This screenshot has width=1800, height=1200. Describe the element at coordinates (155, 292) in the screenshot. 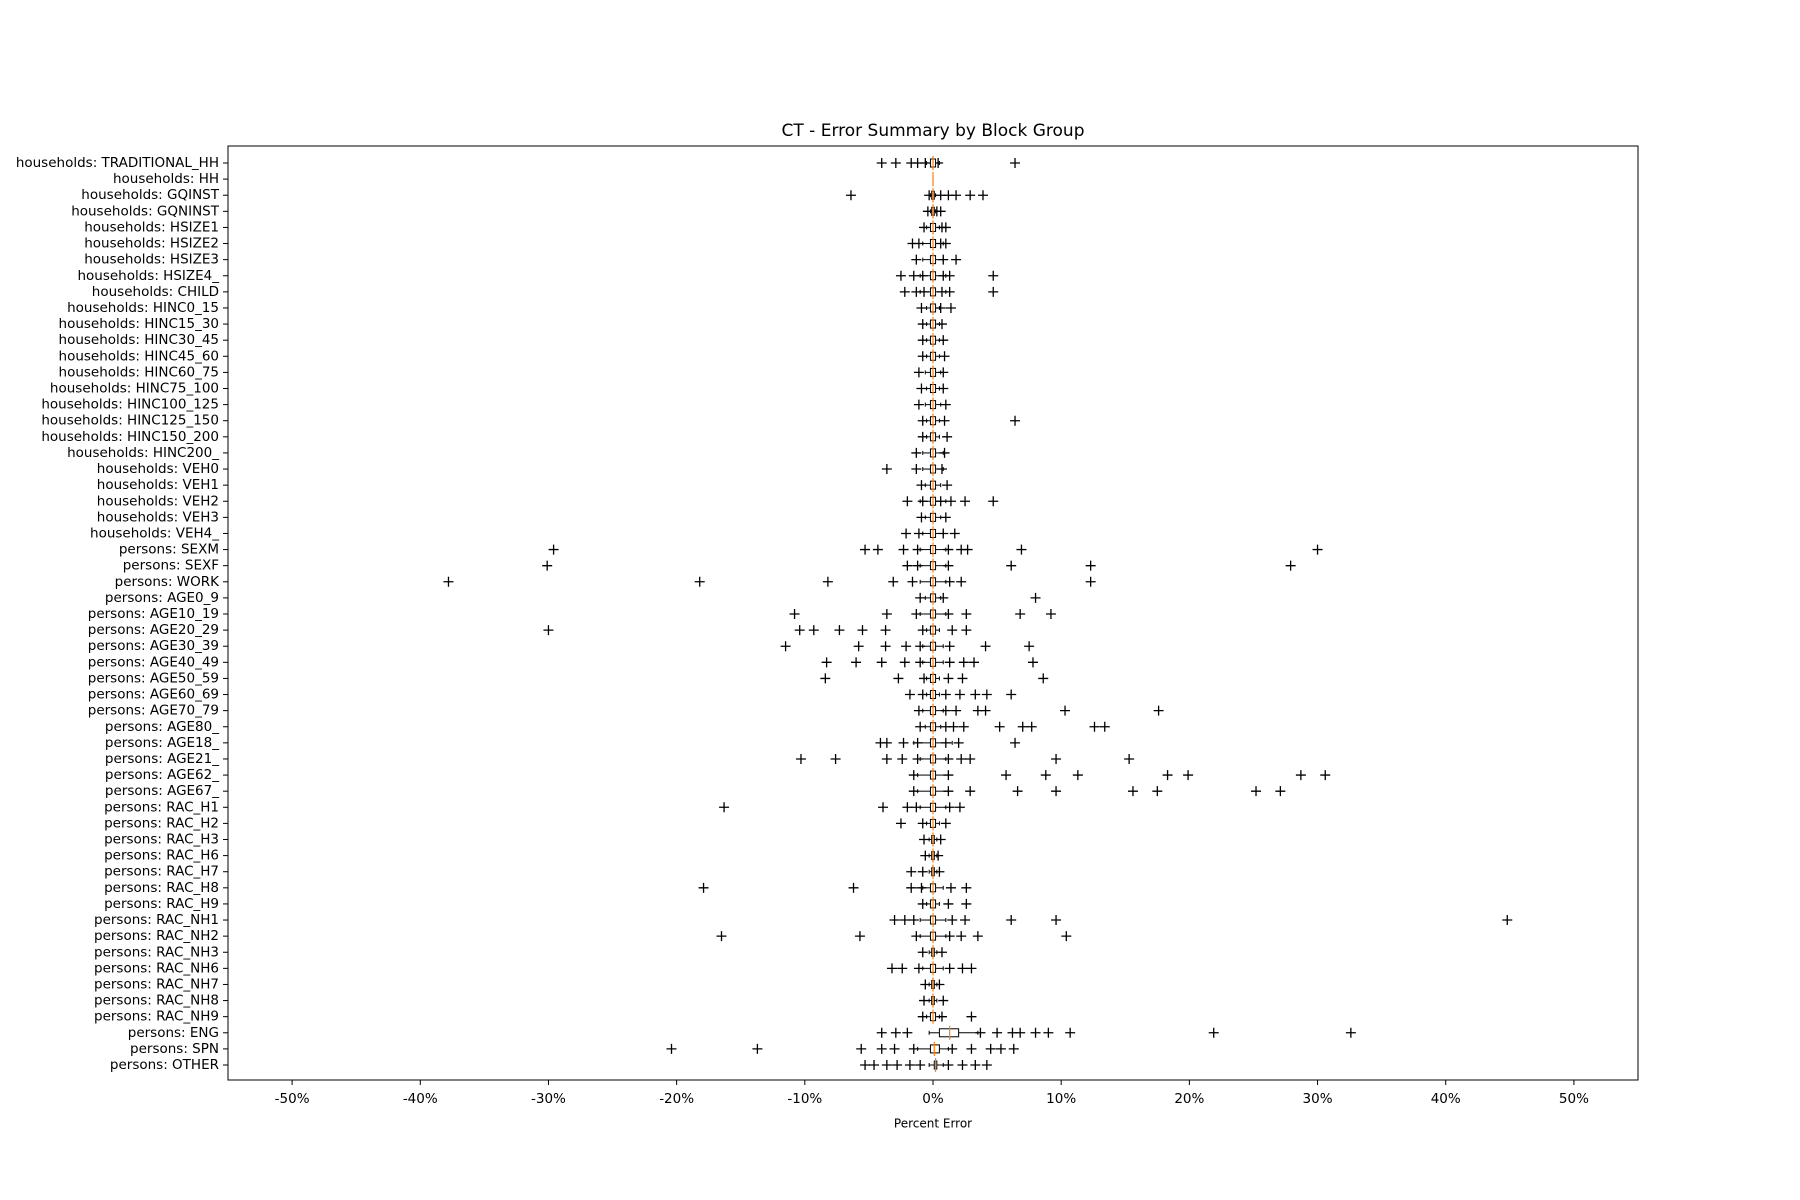

I see `y-tick-label: households: CHILD` at that location.